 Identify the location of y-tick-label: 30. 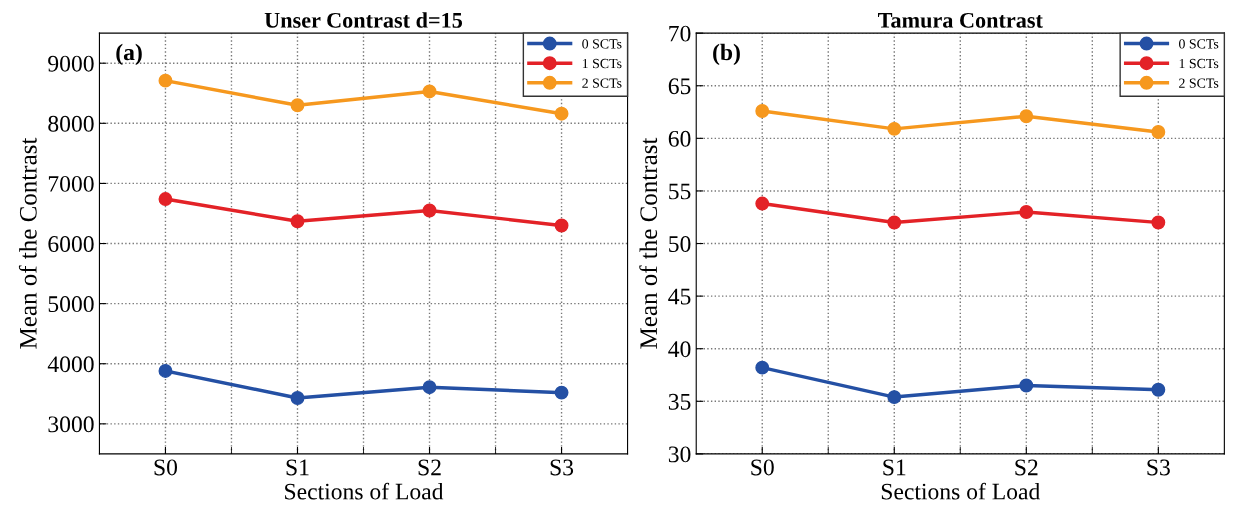
(679, 454).